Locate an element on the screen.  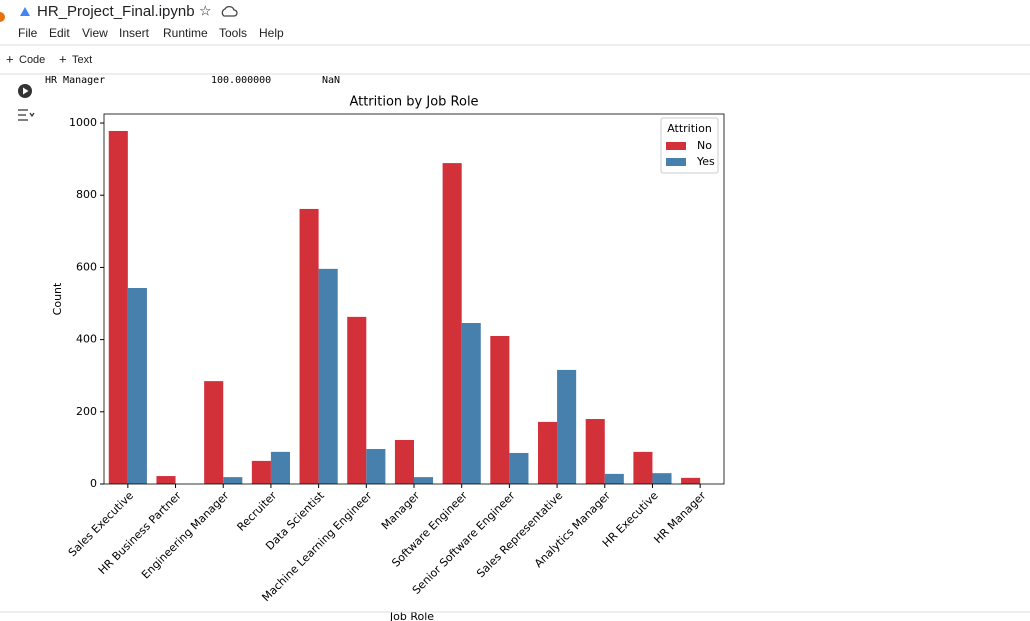
cloud-icon is located at coordinates (229, 11).